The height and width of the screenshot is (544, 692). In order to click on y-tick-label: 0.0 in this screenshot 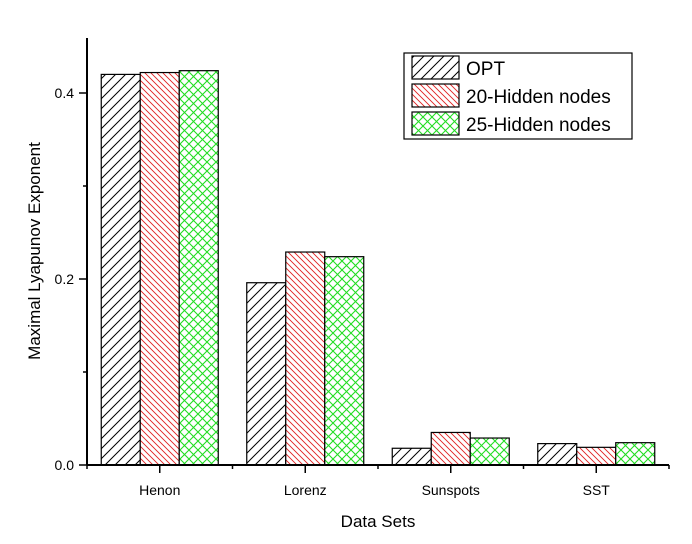, I will do `click(65, 465)`.